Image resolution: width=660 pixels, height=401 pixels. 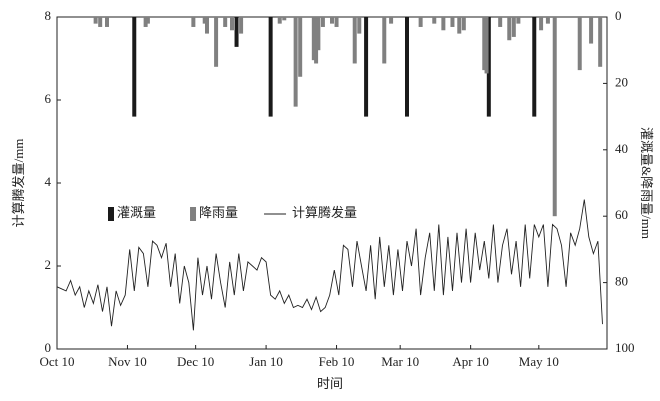 What do you see at coordinates (48, 15) in the screenshot?
I see `y-tick-label: 8` at bounding box center [48, 15].